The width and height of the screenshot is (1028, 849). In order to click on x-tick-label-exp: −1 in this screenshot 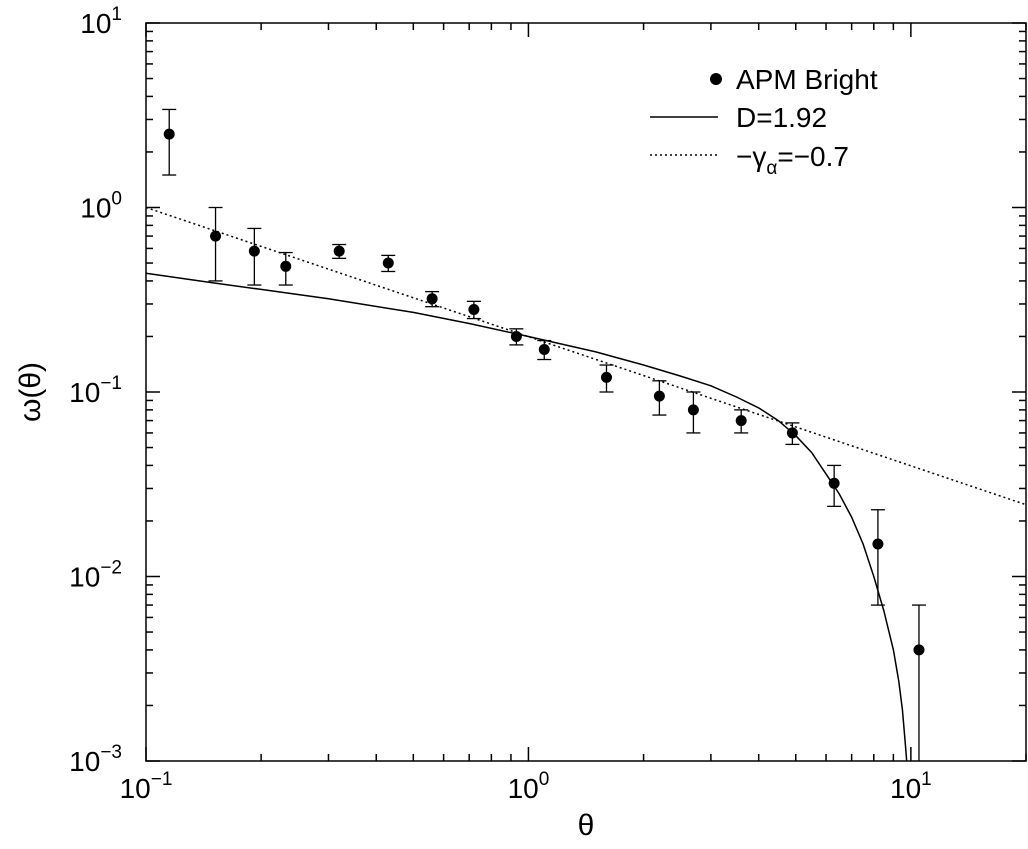, I will do `click(162, 779)`.